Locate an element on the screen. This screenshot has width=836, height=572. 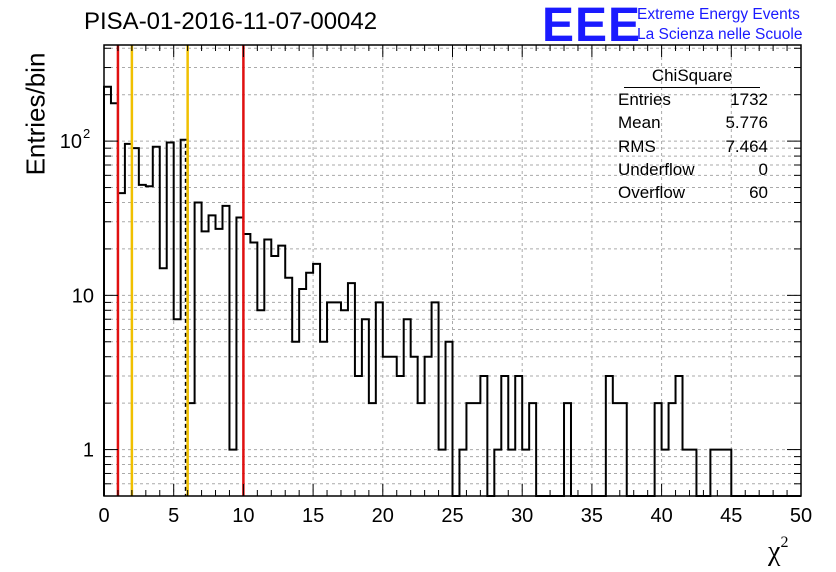
stat-value: 0 is located at coordinates (763, 169).